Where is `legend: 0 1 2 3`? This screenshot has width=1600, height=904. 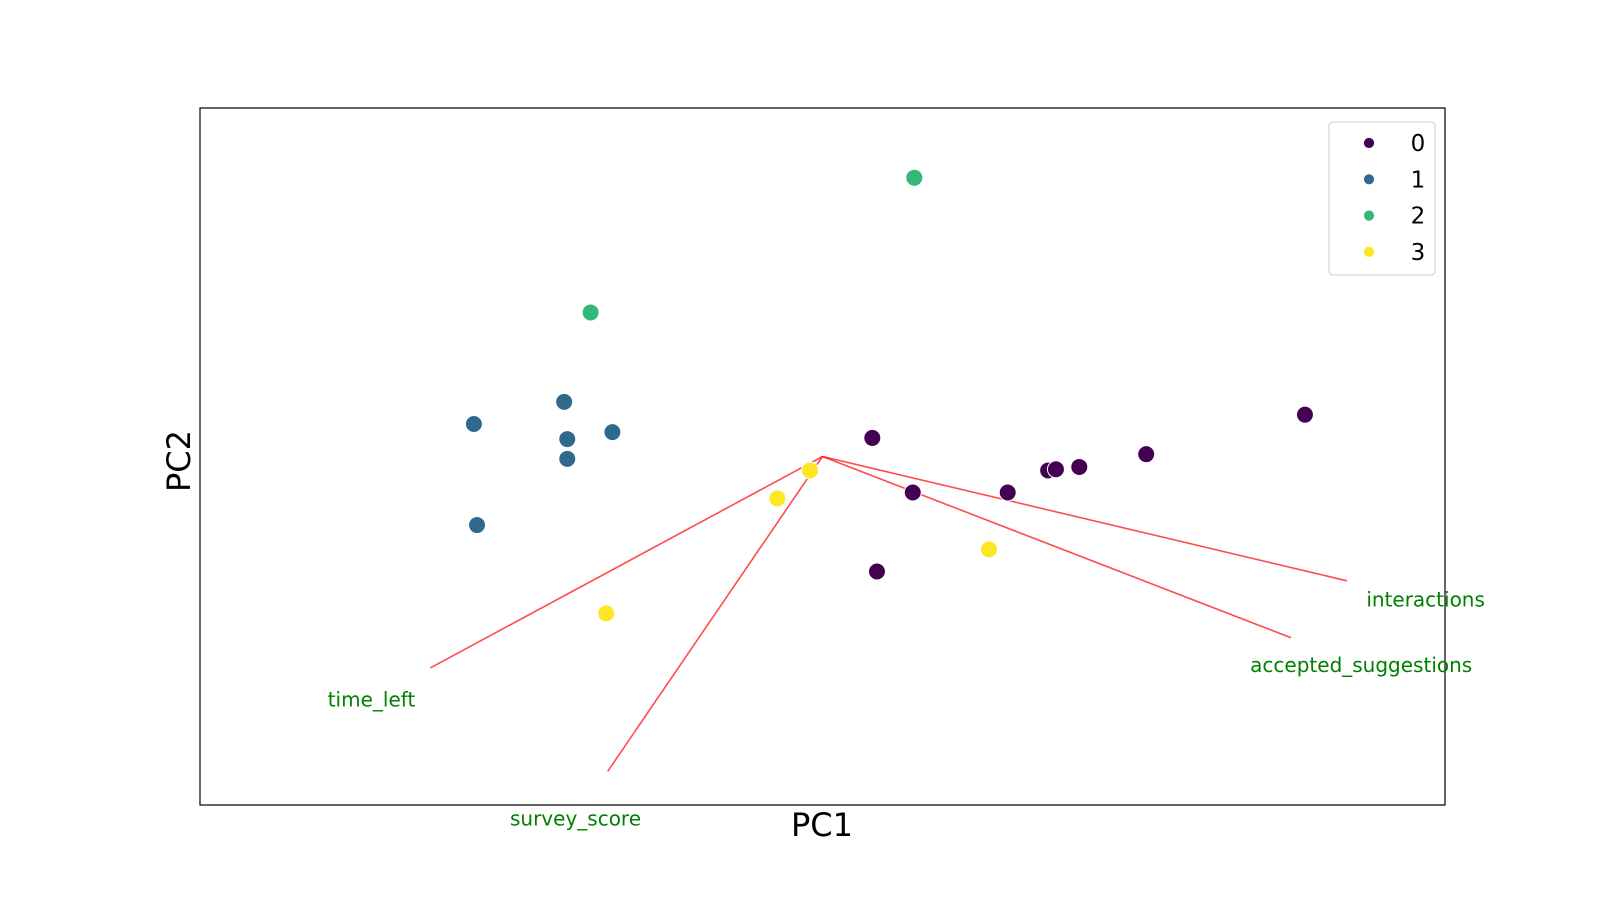 legend: 0 1 2 3 is located at coordinates (1382, 198).